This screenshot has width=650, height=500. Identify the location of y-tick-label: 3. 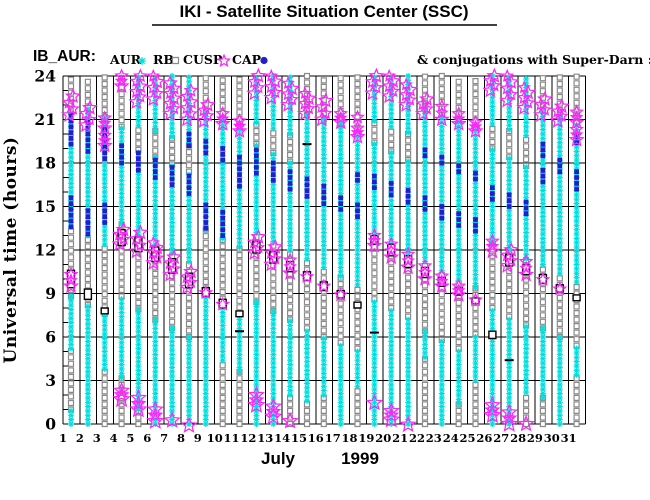
(50, 380).